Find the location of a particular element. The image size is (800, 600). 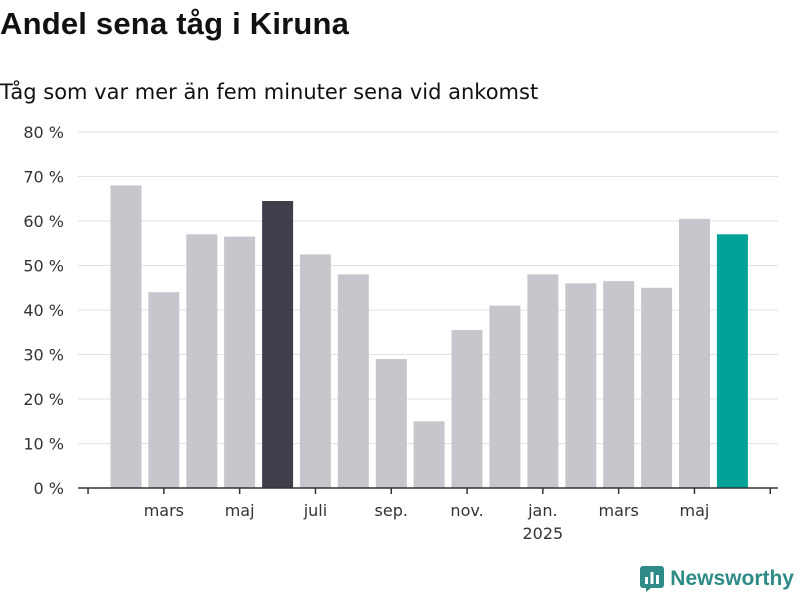

x-tick-label: jan. is located at coordinates (542, 510).